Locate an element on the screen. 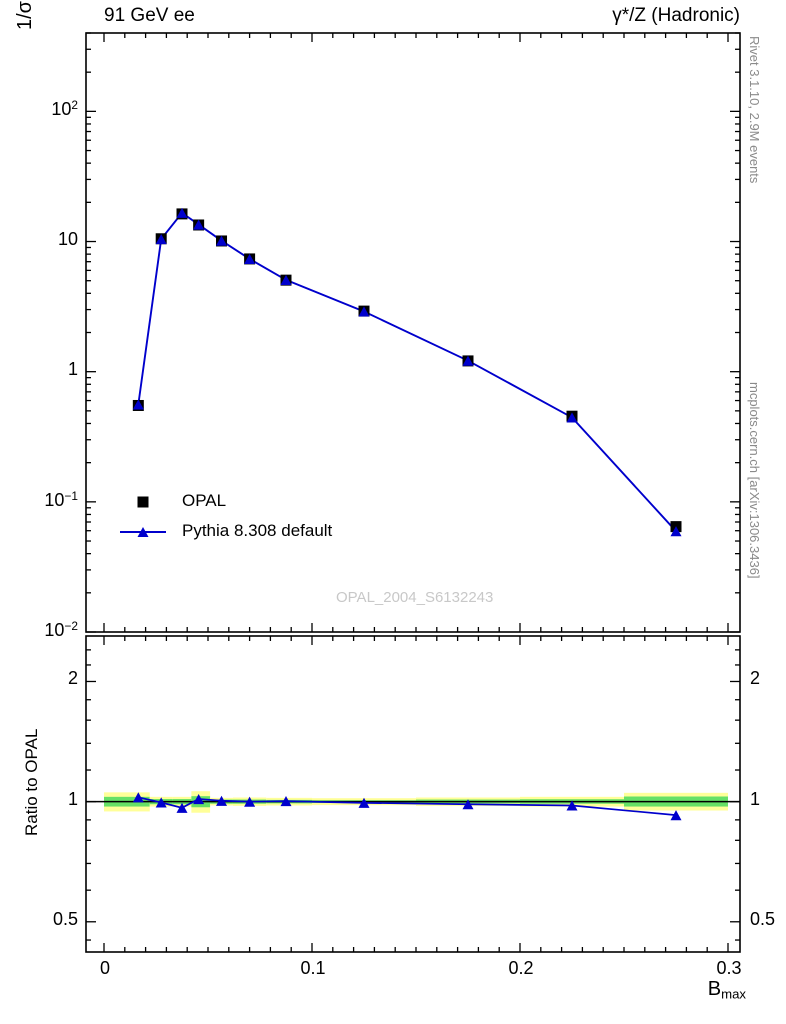 This screenshot has height=1024, width=786. legend-label-0: OPAL is located at coordinates (204, 500).